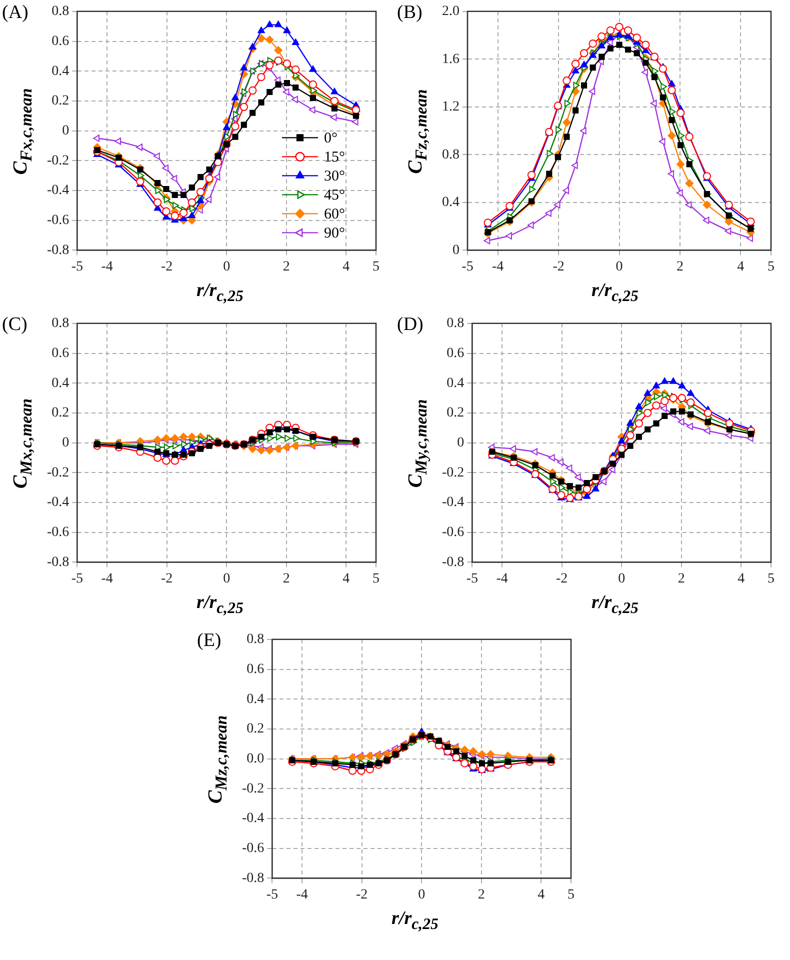 The width and height of the screenshot is (790, 960). I want to click on legend-label: 45°, so click(334, 196).